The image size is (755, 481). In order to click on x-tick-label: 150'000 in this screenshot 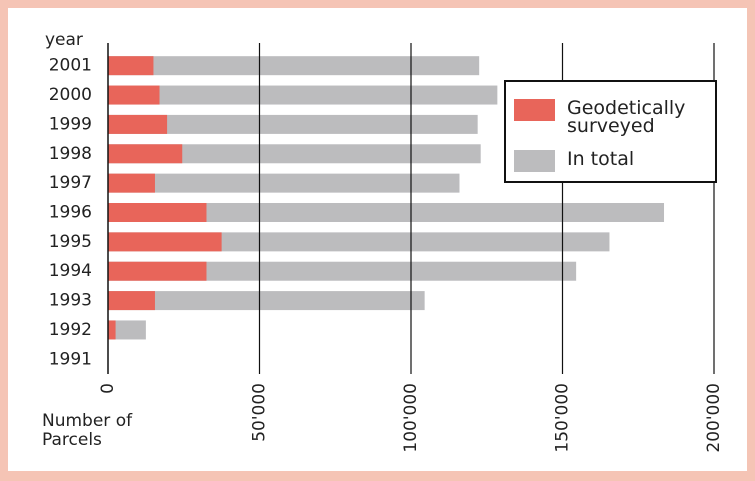, I will do `click(563, 418)`.